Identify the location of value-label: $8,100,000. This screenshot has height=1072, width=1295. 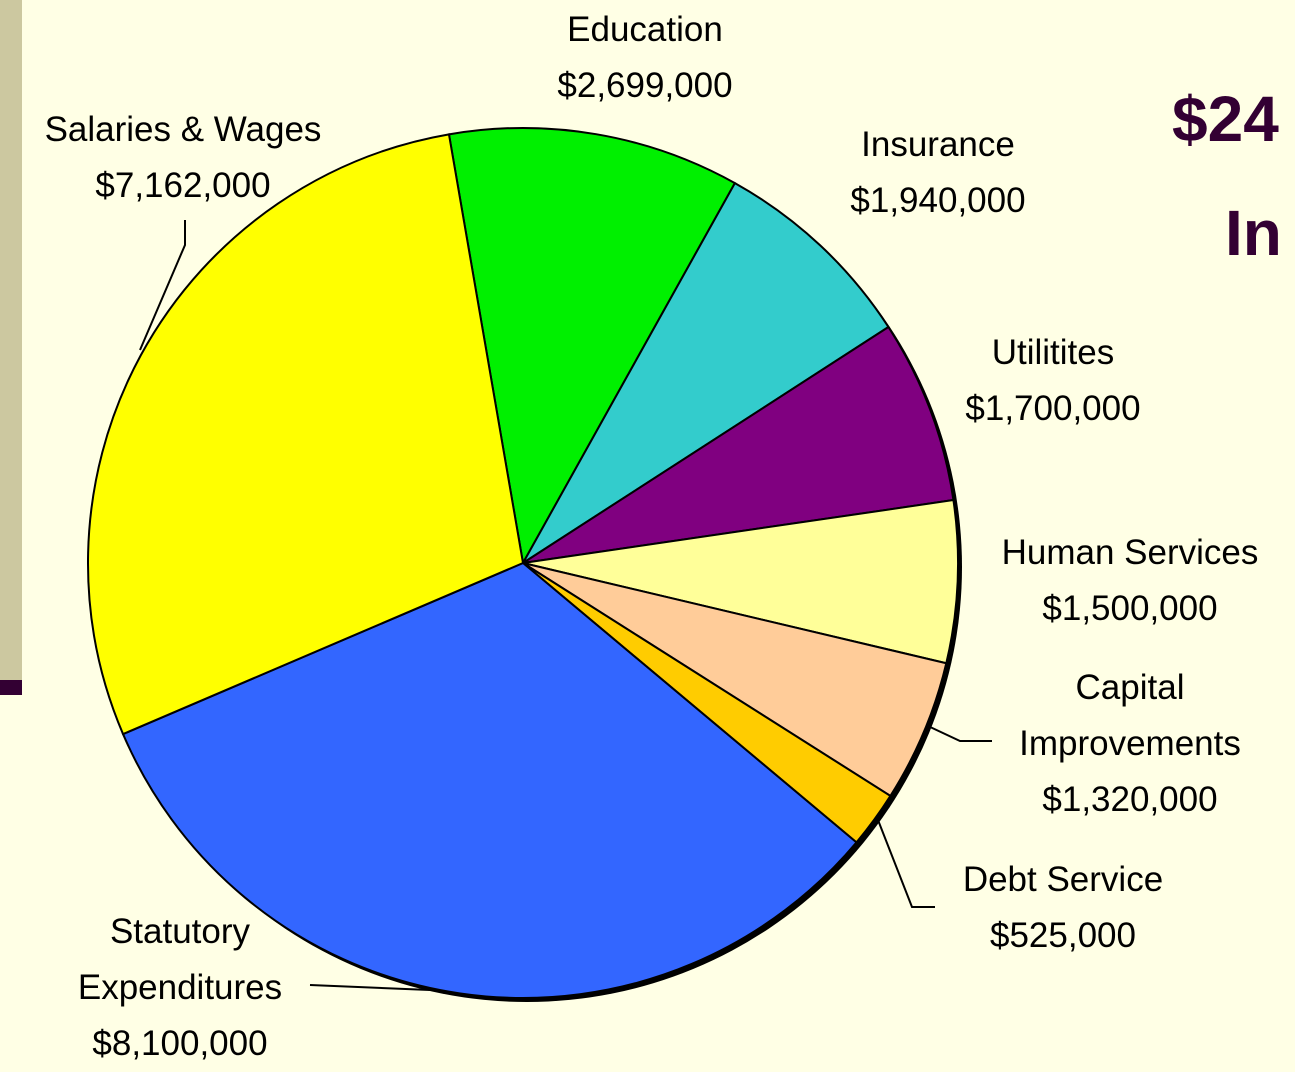
(180, 1043).